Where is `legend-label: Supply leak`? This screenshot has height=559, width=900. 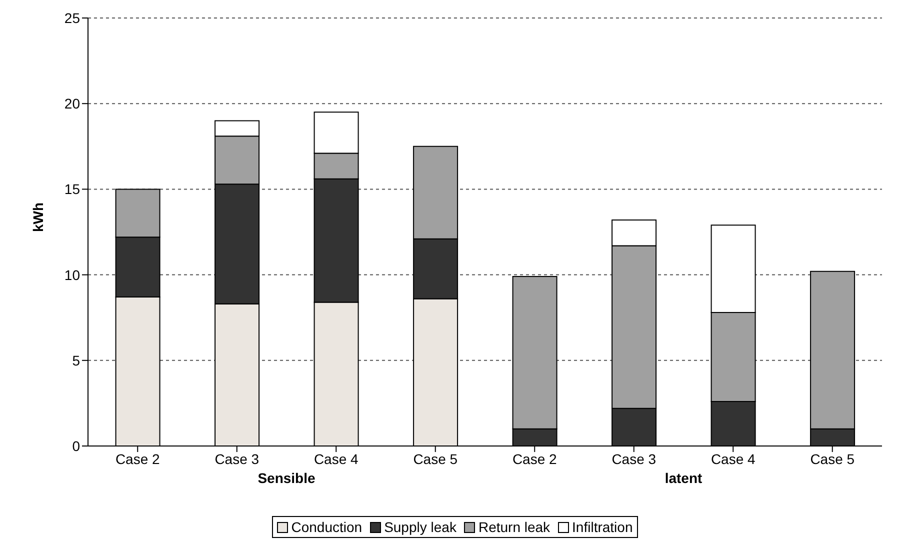
legend-label: Supply leak is located at coordinates (419, 527).